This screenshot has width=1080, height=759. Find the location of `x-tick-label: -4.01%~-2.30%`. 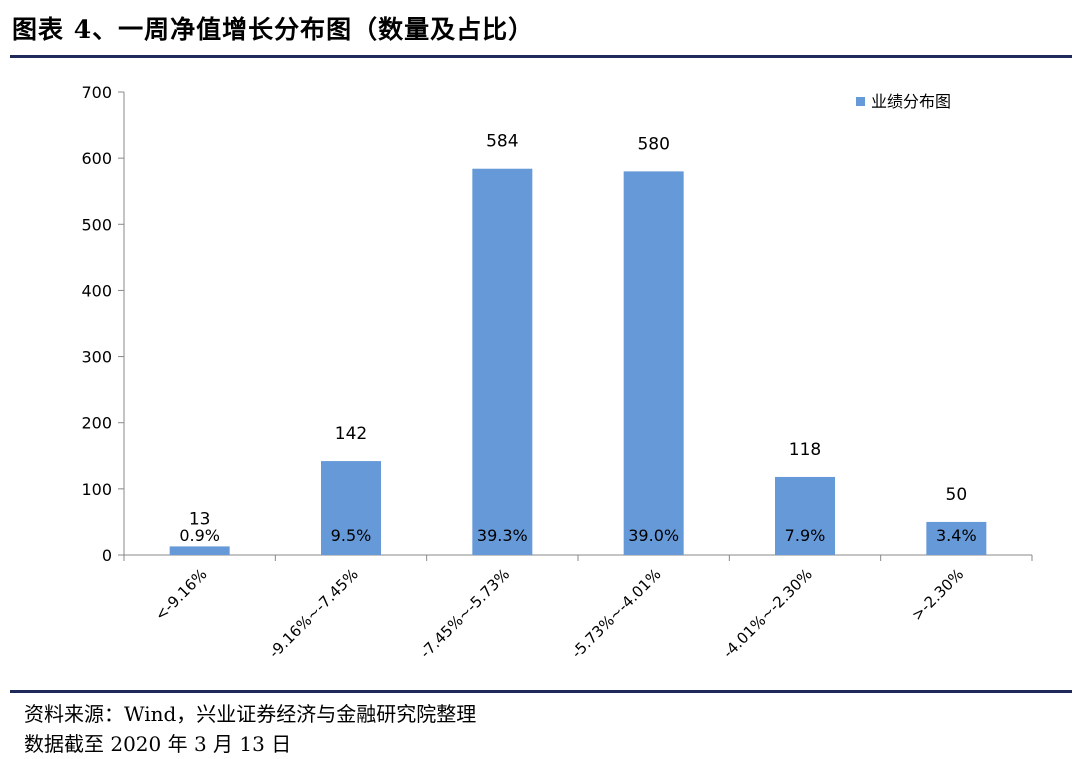

x-tick-label: -4.01%~-2.30% is located at coordinates (767, 613).